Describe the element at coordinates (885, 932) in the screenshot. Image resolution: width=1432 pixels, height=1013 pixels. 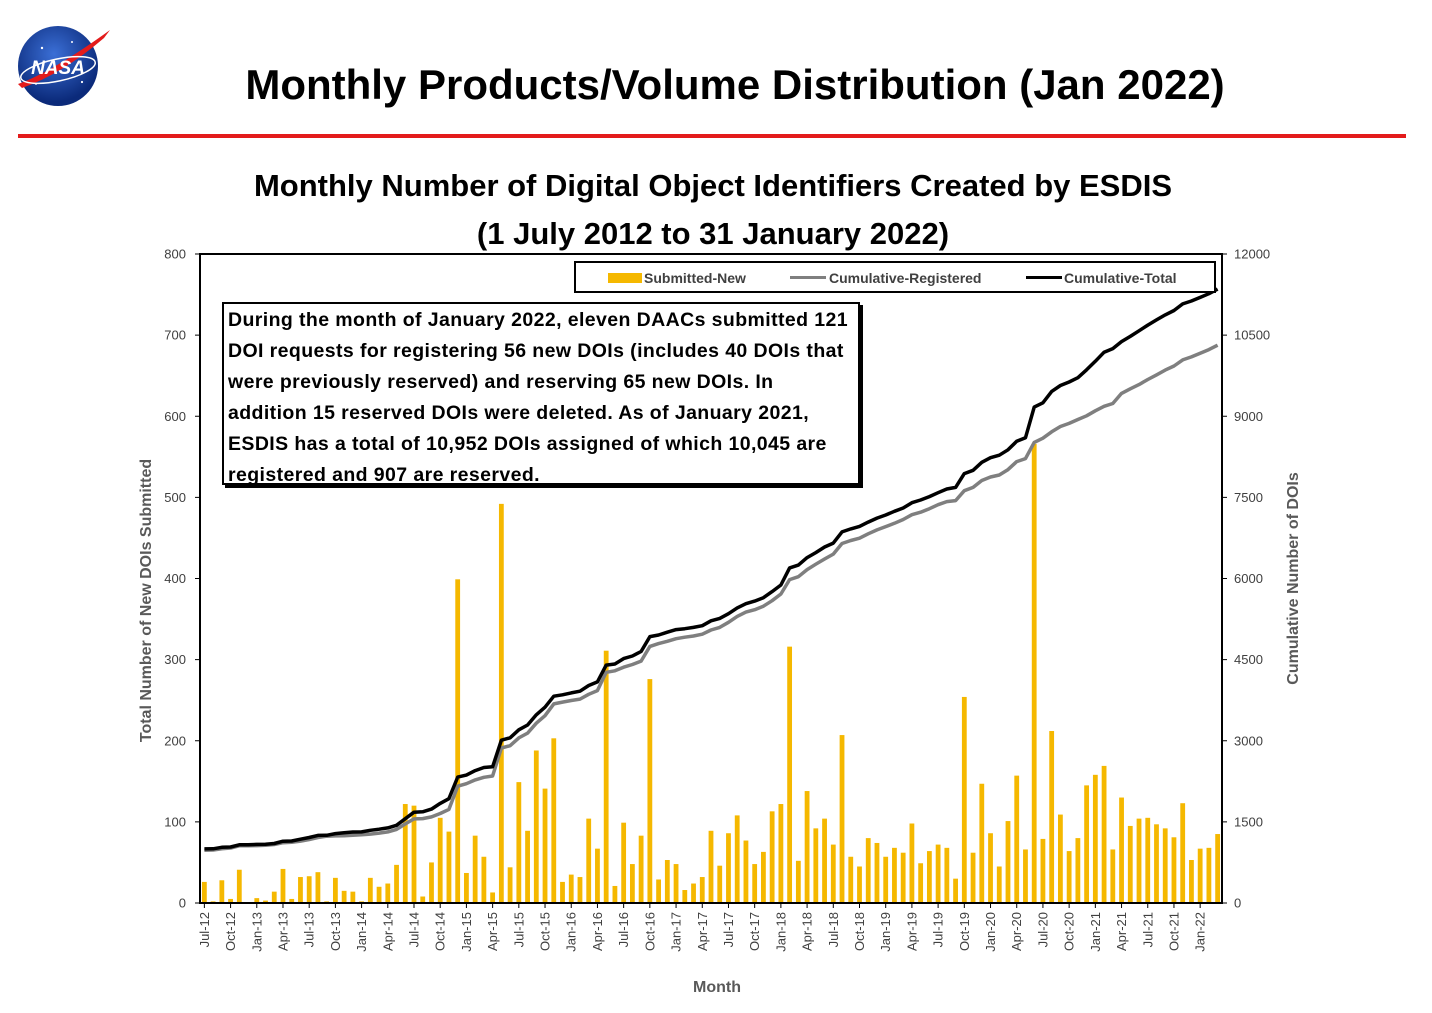
I see `x-tick-label: Jan-19` at that location.